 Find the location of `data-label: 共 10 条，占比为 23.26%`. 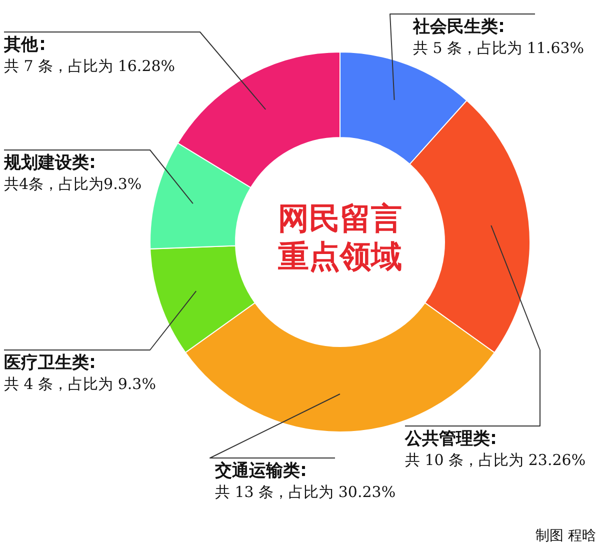

data-label: 共 10 条，占比为 23.26% is located at coordinates (495, 460).